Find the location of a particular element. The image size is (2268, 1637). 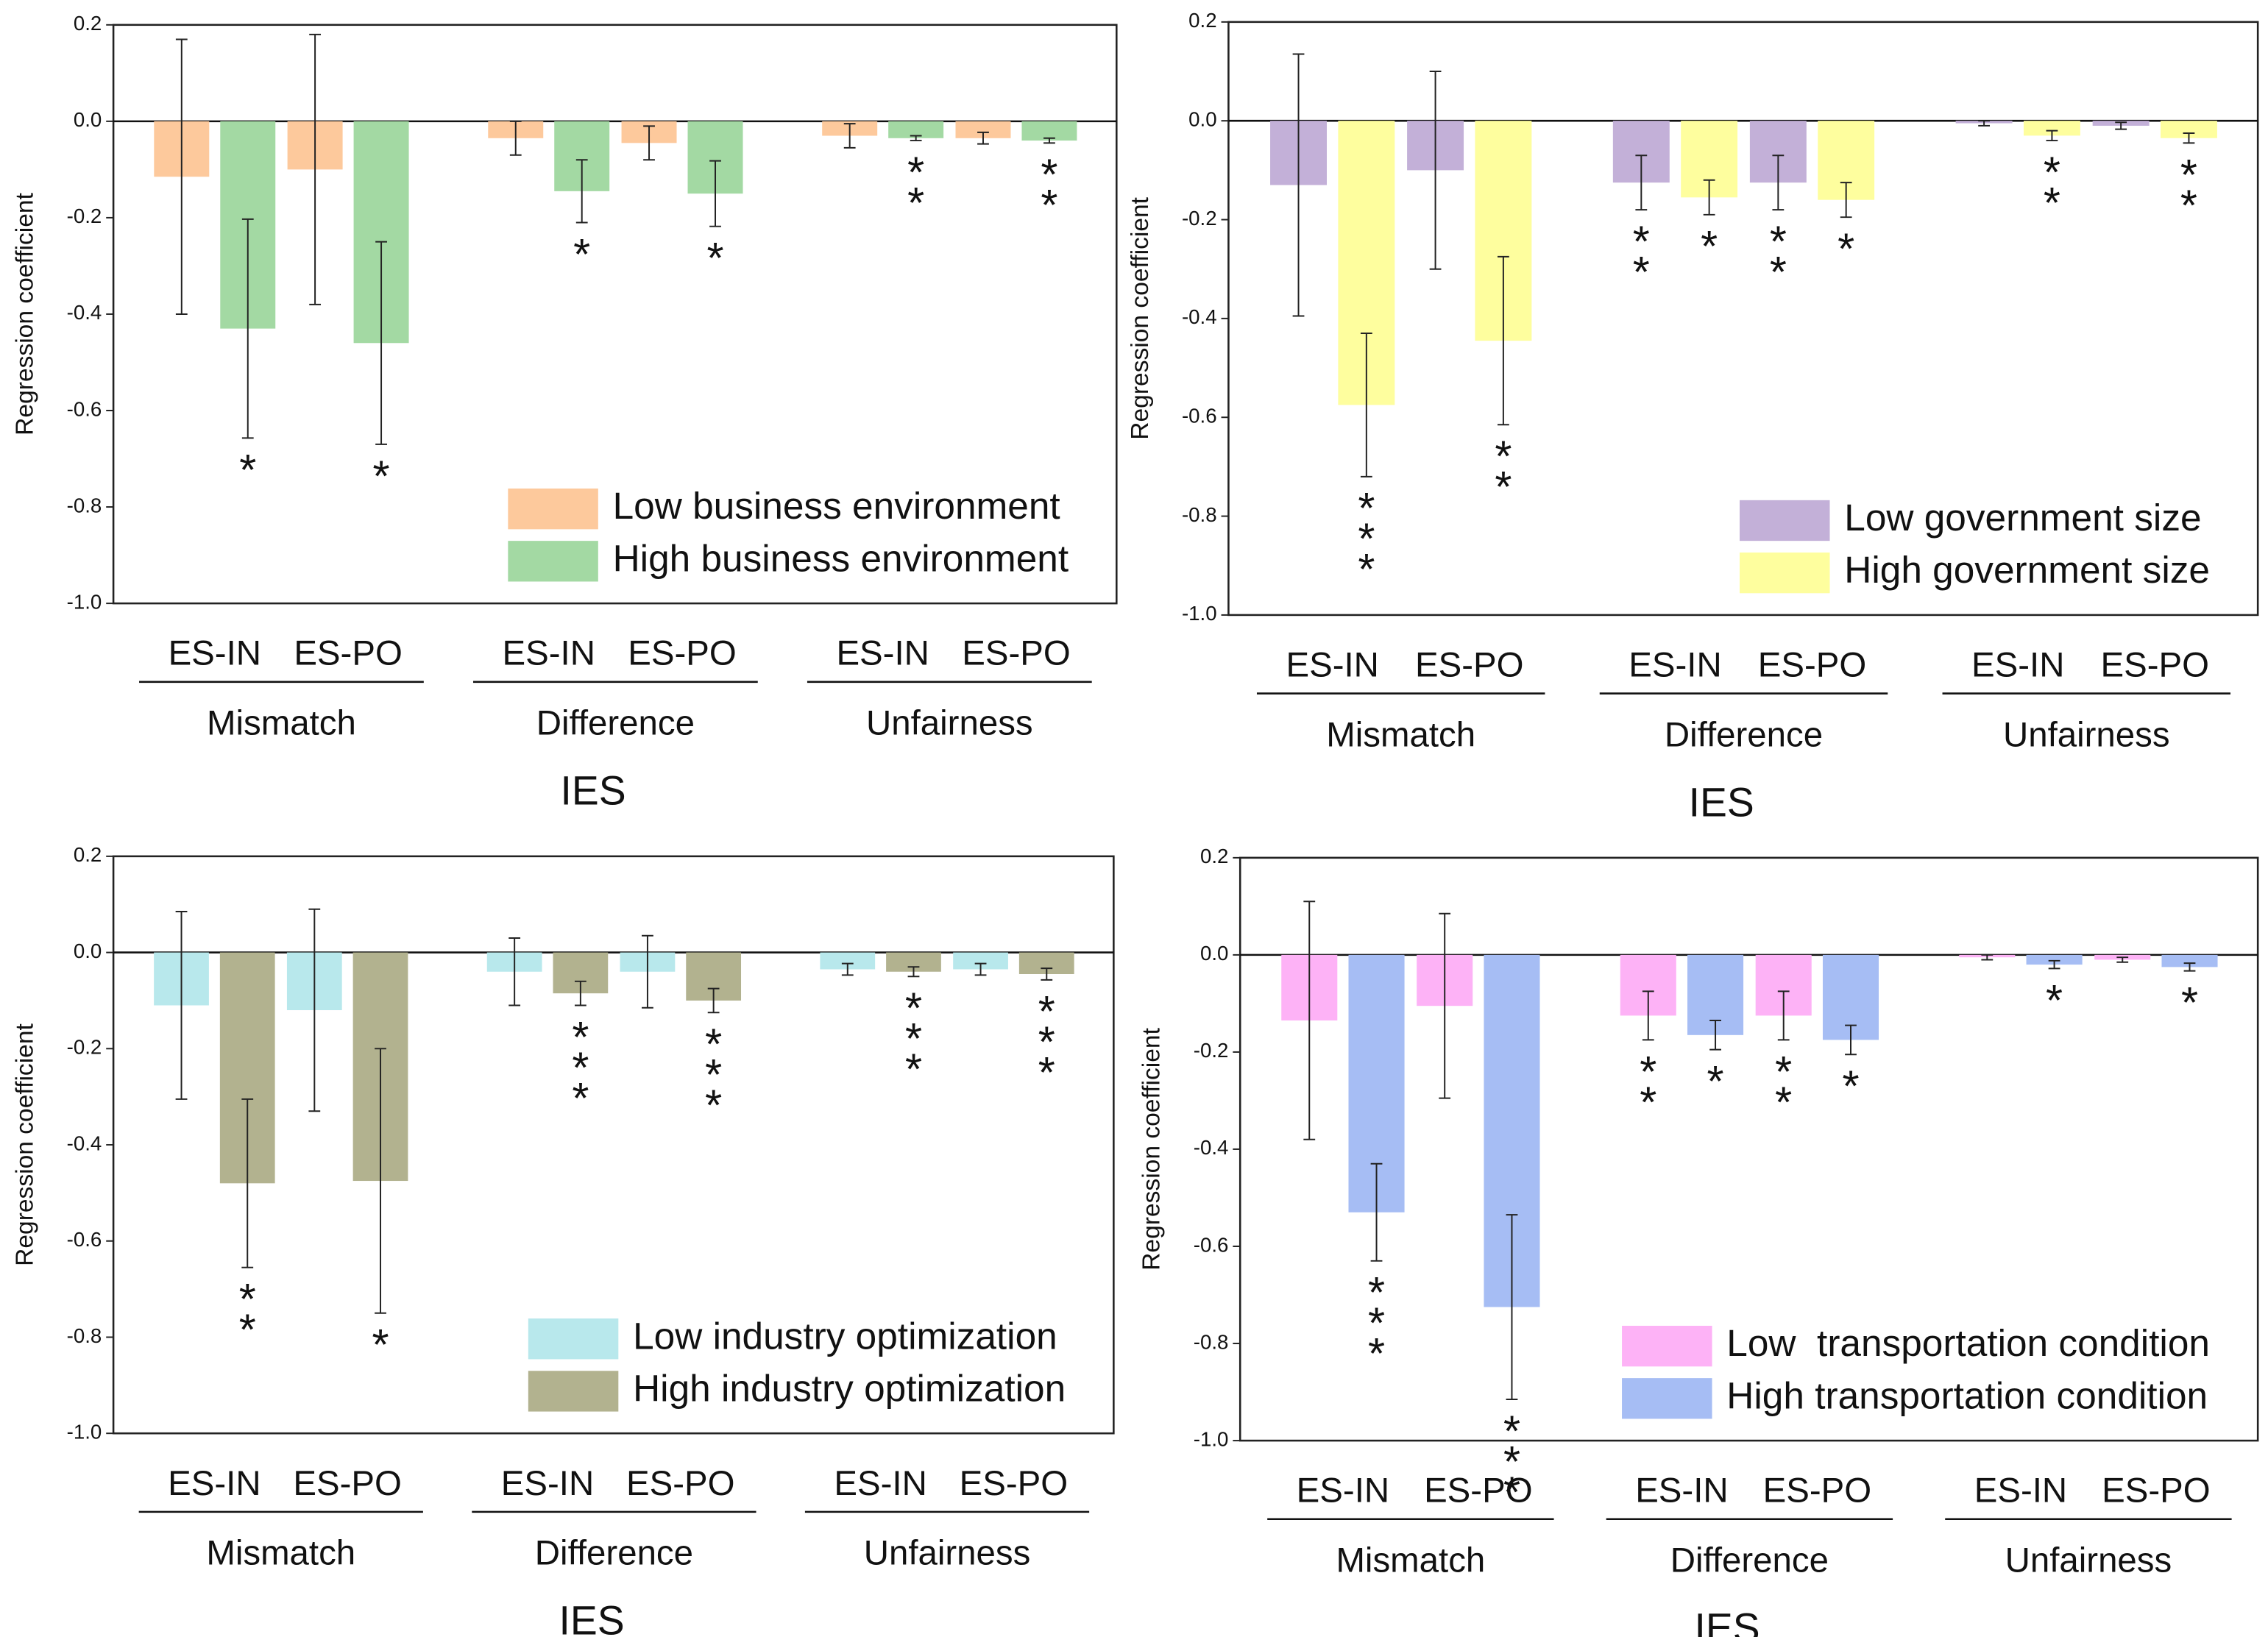

group-label: Mismatch is located at coordinates (1410, 1560).